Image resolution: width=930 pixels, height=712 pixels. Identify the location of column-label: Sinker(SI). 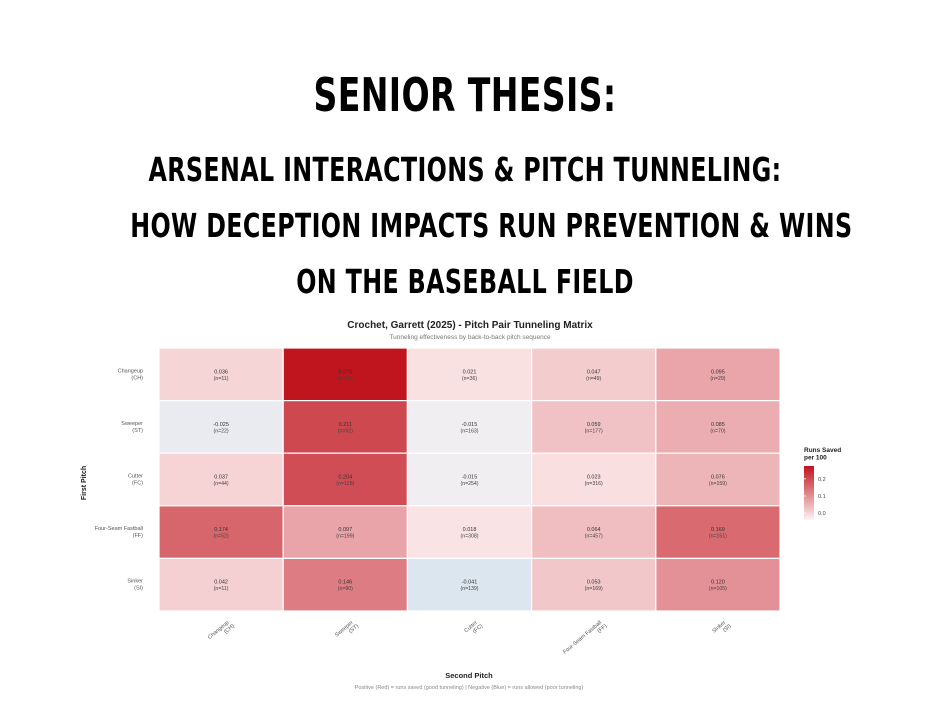
(722, 627).